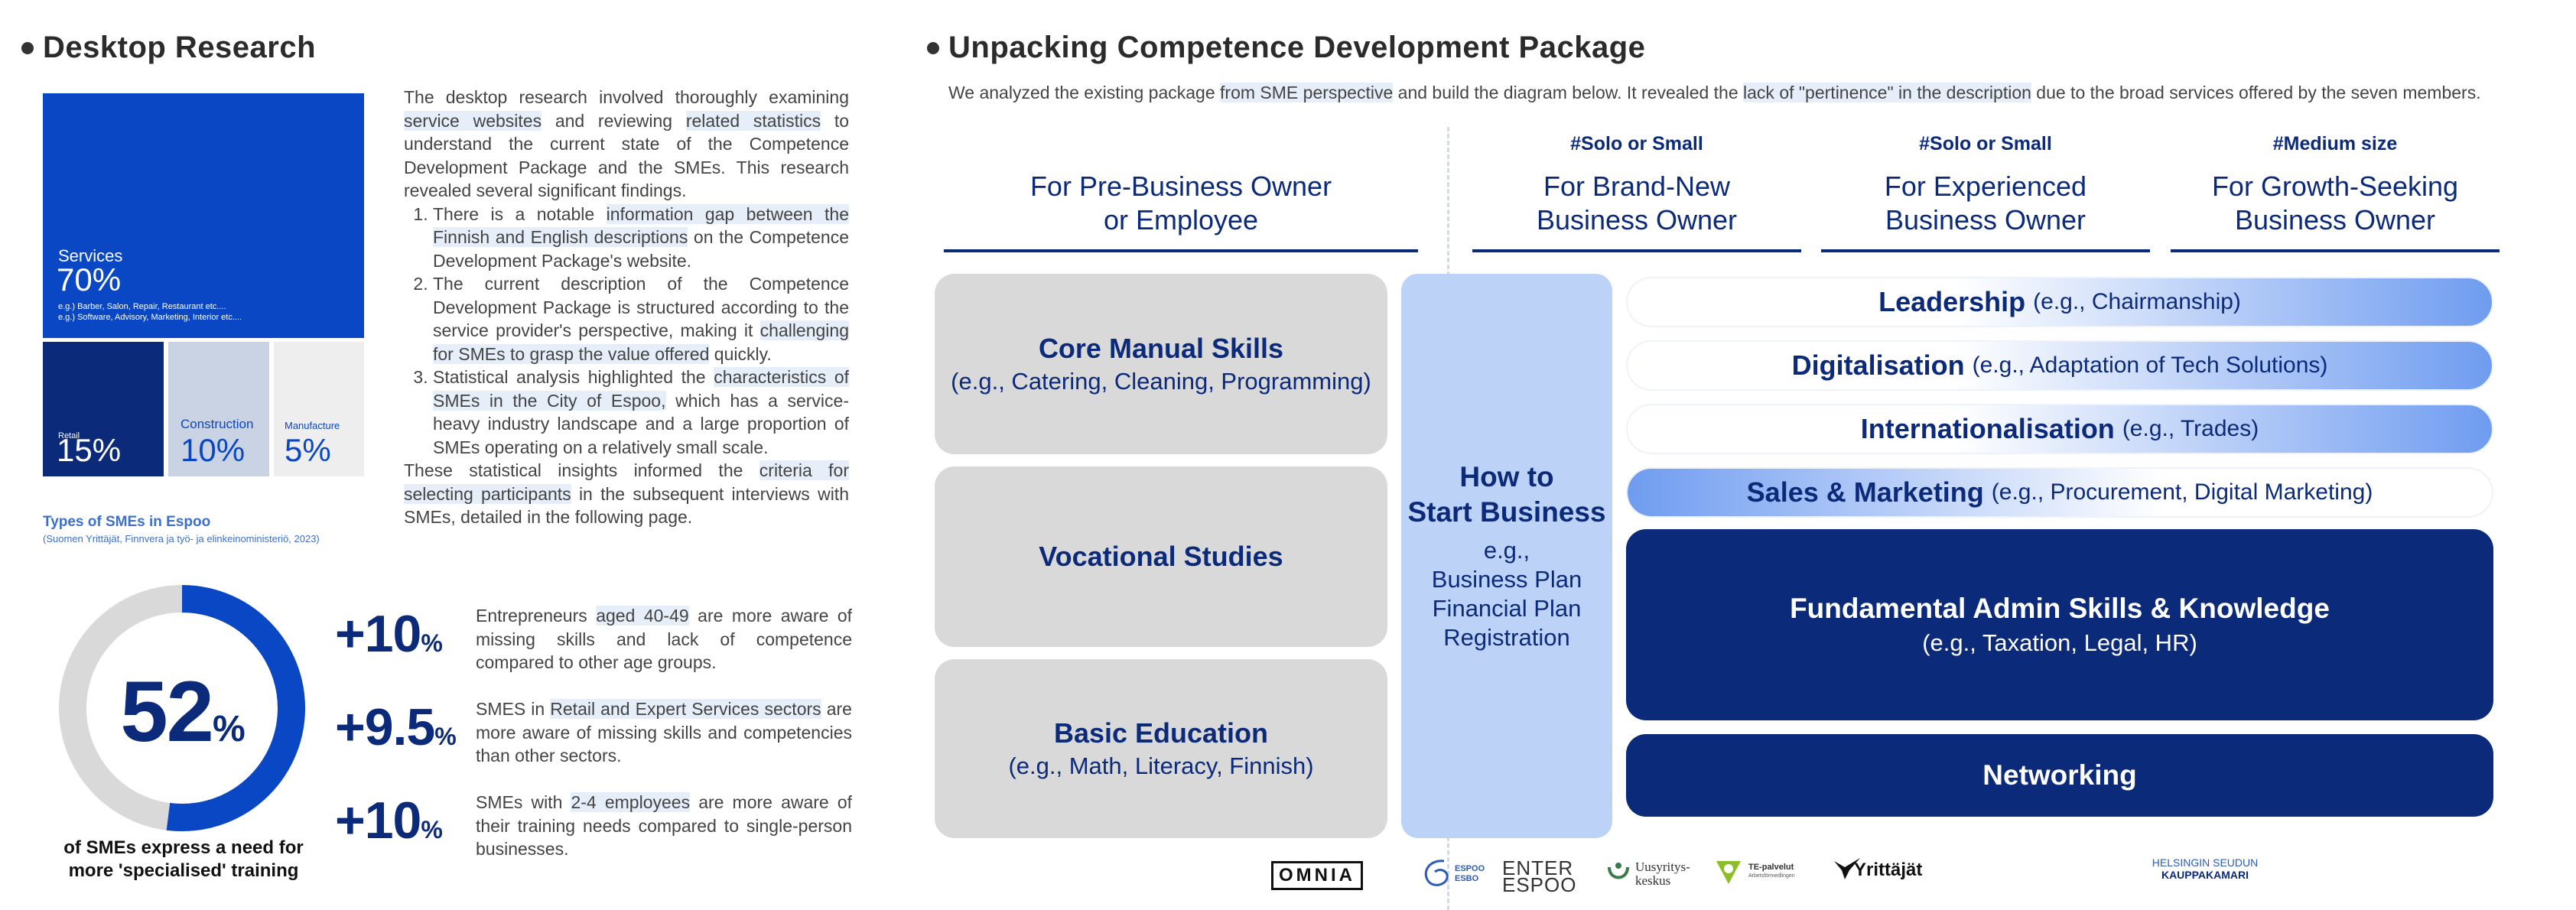 The image size is (2576, 910). I want to click on treemap-label: Manufacture, so click(312, 425).